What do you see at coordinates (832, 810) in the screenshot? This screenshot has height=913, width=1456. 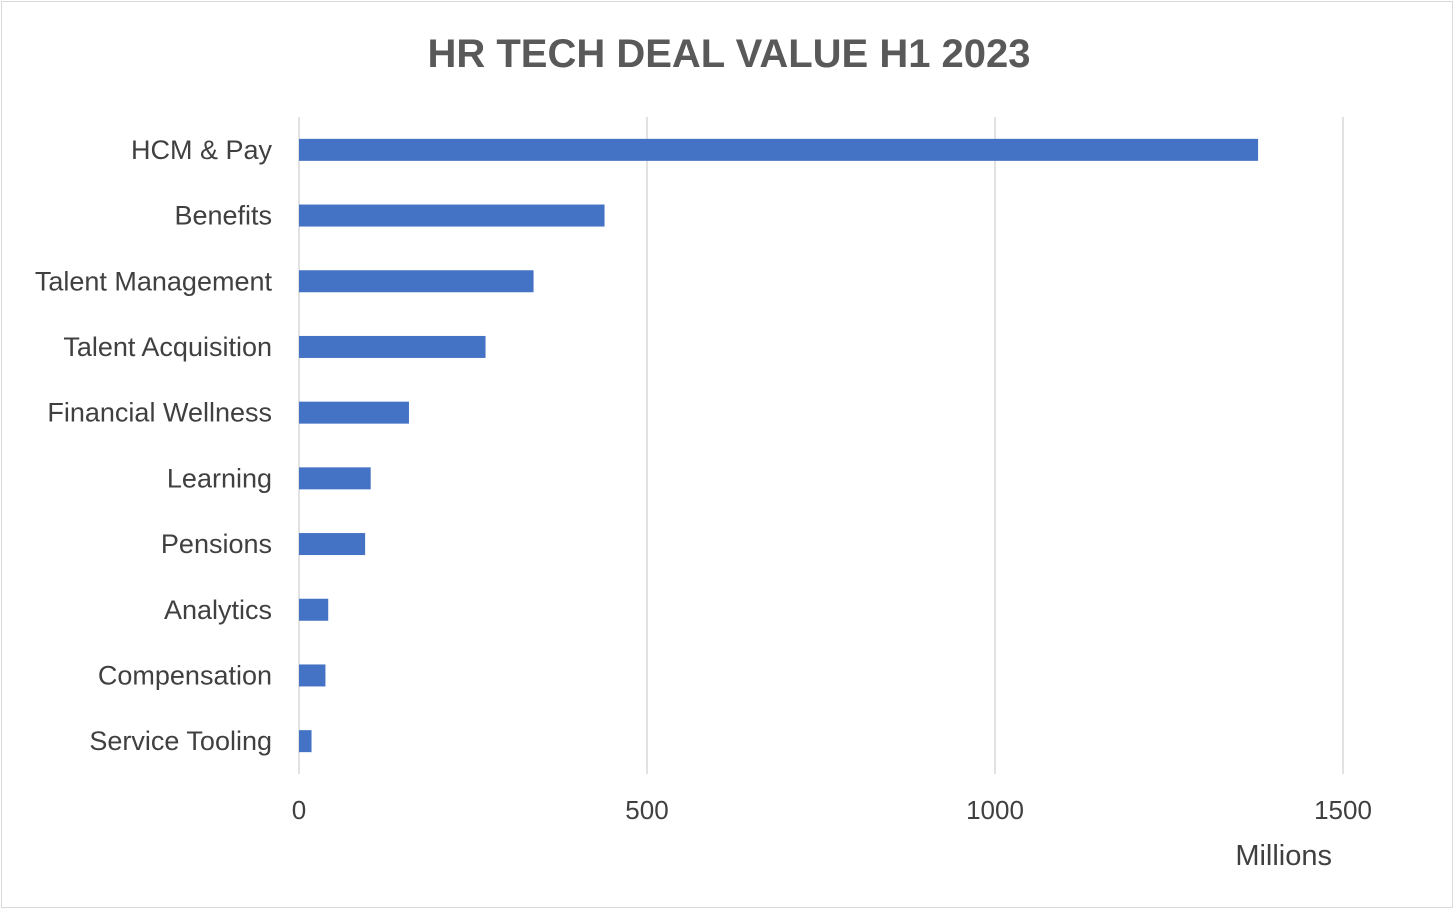 I see `tick-labels: 0 500 1000 1500` at bounding box center [832, 810].